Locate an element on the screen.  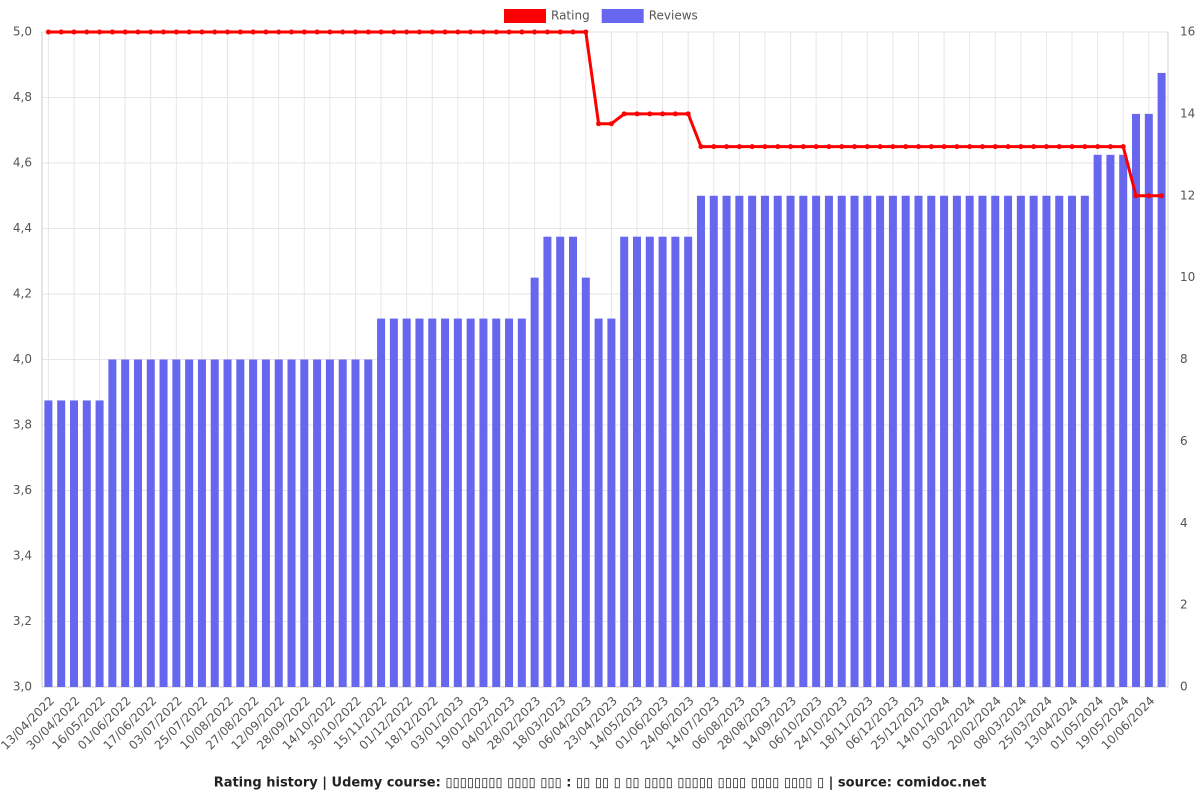
y-tick-label: 4,8 is located at coordinates (22, 97).